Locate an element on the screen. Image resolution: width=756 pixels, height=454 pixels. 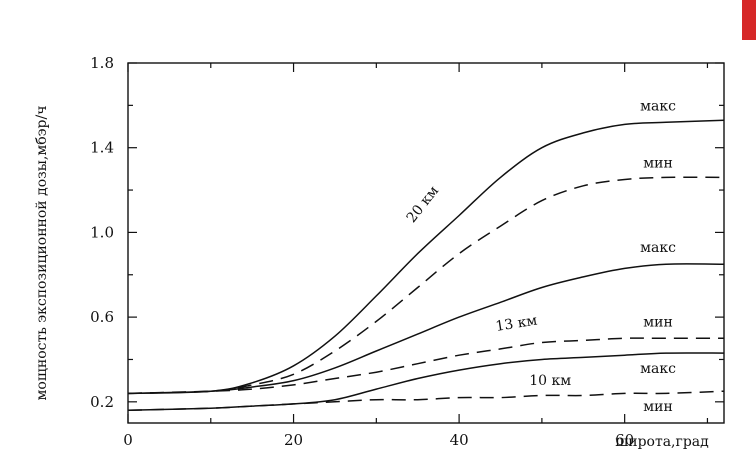
y-tick-label: 0.2 is located at coordinates (102, 402).